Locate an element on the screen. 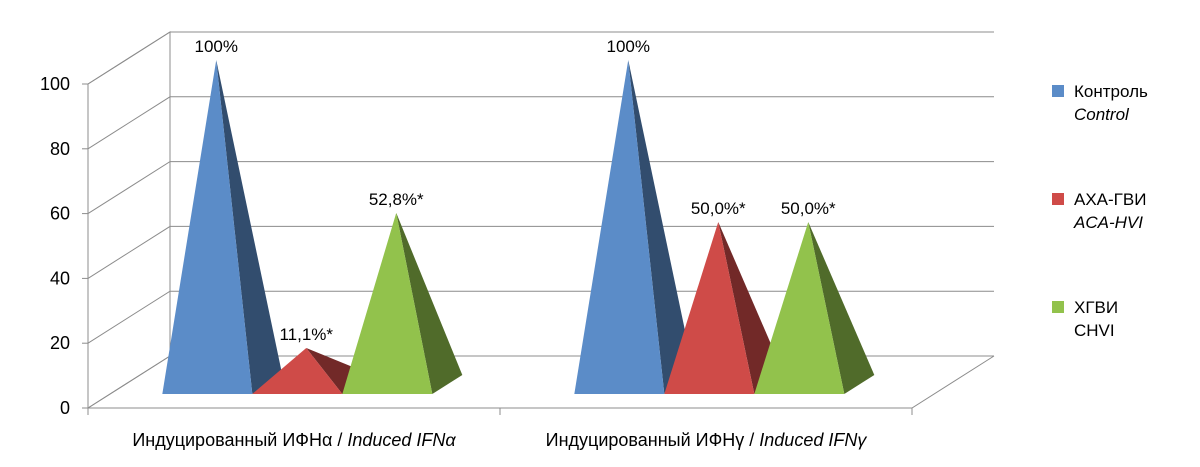  legend-layer: Контроль Control АХА-ГВИ ACA-HVI ХГВИ CHVI is located at coordinates (1100, 211).